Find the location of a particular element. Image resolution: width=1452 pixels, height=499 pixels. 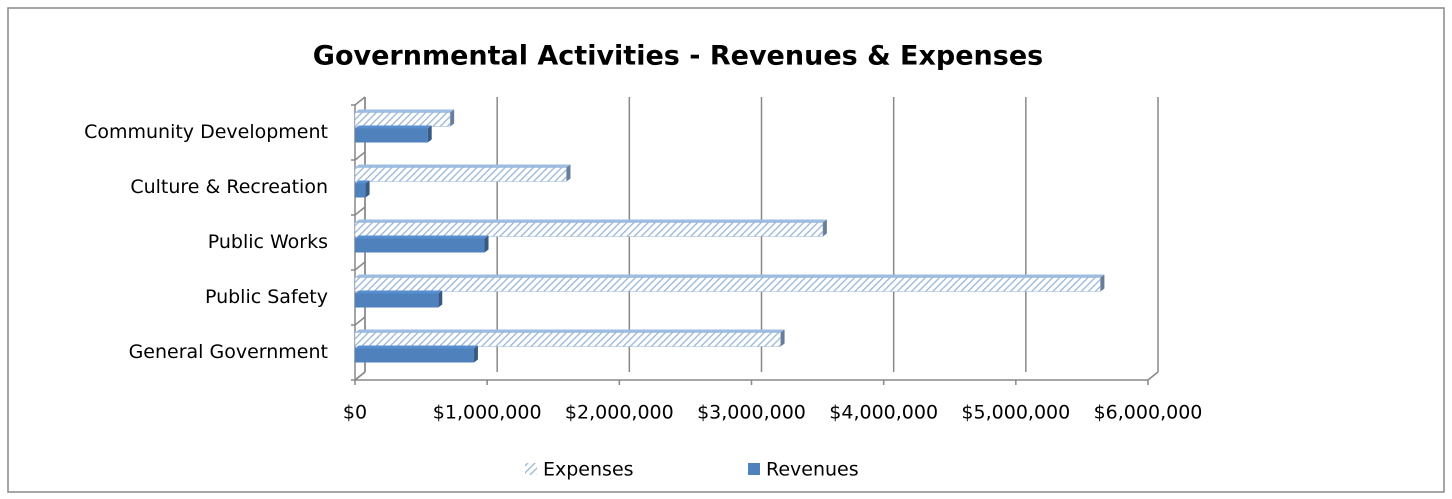

y-tick-label: Public Works is located at coordinates (268, 242).